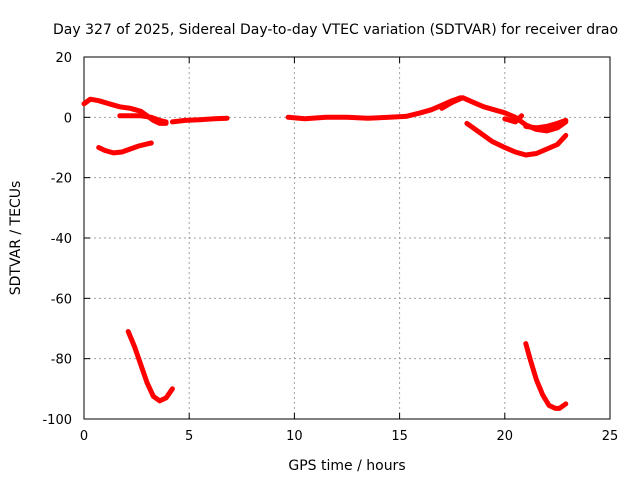 The image size is (640, 480). Describe the element at coordinates (61, 179) in the screenshot. I see `y-tick-label: -20` at that location.